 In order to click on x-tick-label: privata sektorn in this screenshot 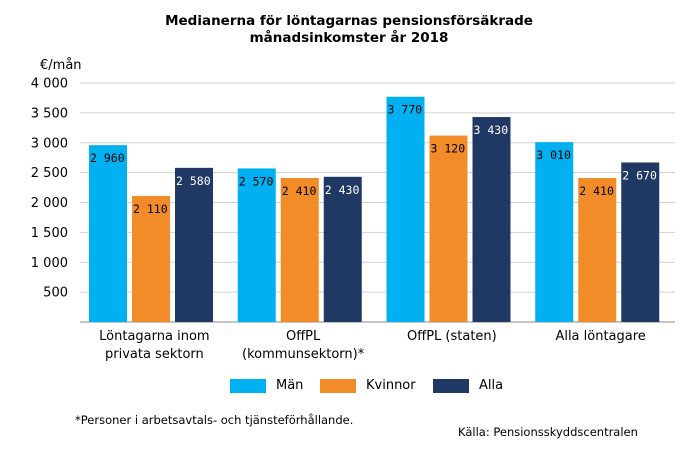, I will do `click(154, 354)`.